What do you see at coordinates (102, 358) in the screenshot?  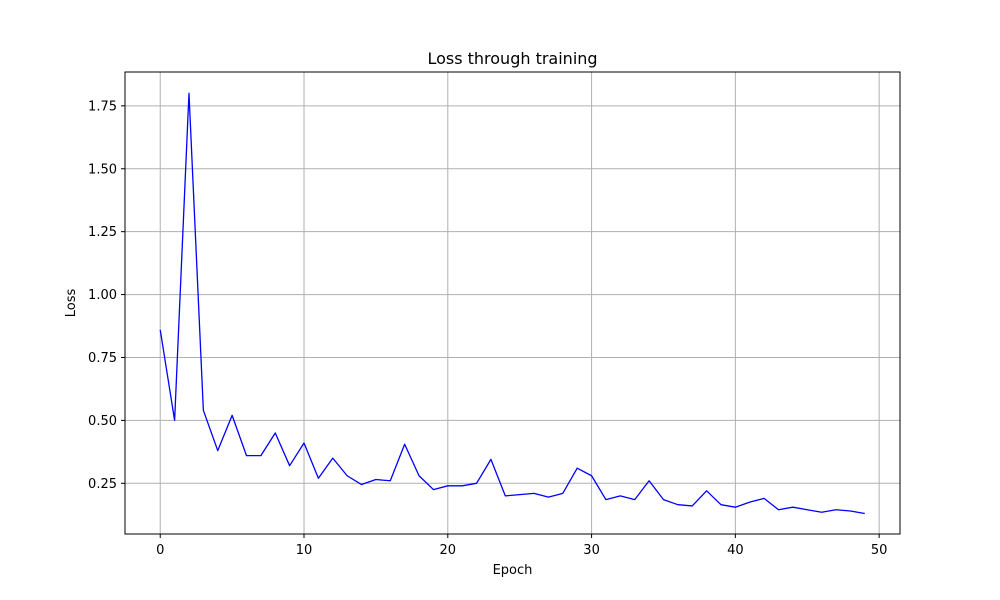 I see `y-tick-label: 0.75` at bounding box center [102, 358].